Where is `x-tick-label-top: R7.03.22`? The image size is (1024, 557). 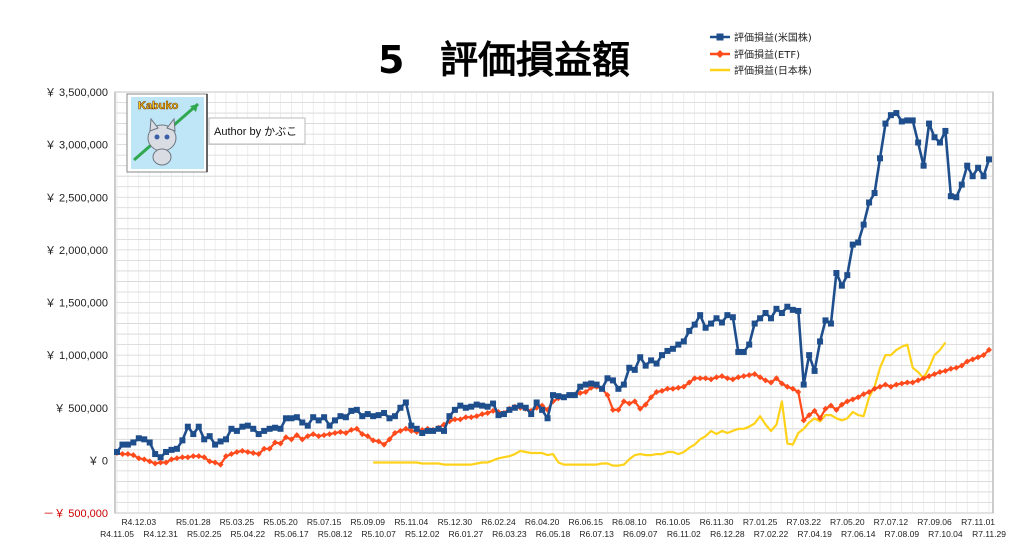
x-tick-label-top: R7.03.22 is located at coordinates (803, 522).